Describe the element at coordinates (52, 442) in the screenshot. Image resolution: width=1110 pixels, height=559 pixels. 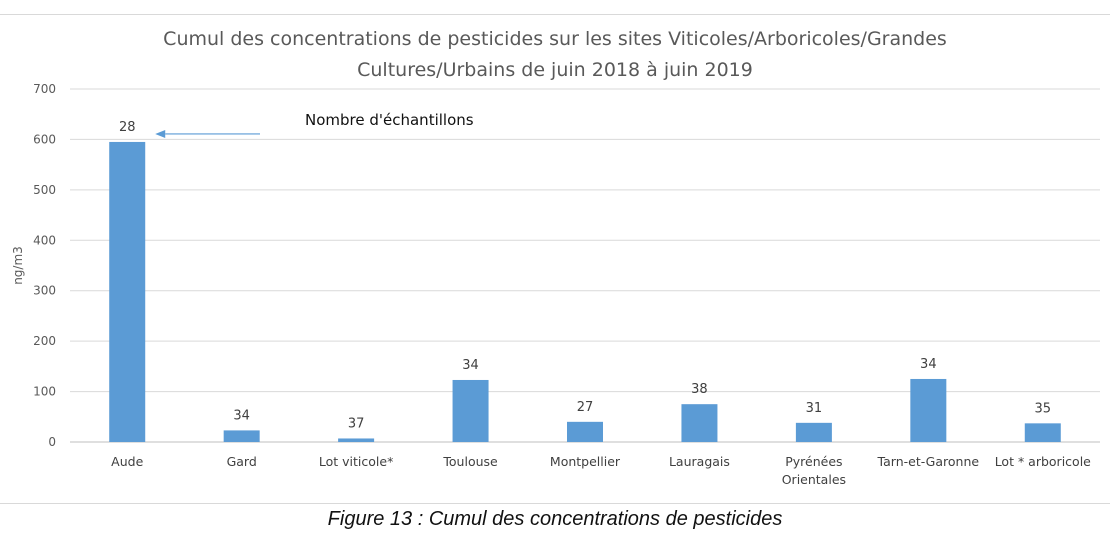
I see `y-tick-label-0: 0` at that location.